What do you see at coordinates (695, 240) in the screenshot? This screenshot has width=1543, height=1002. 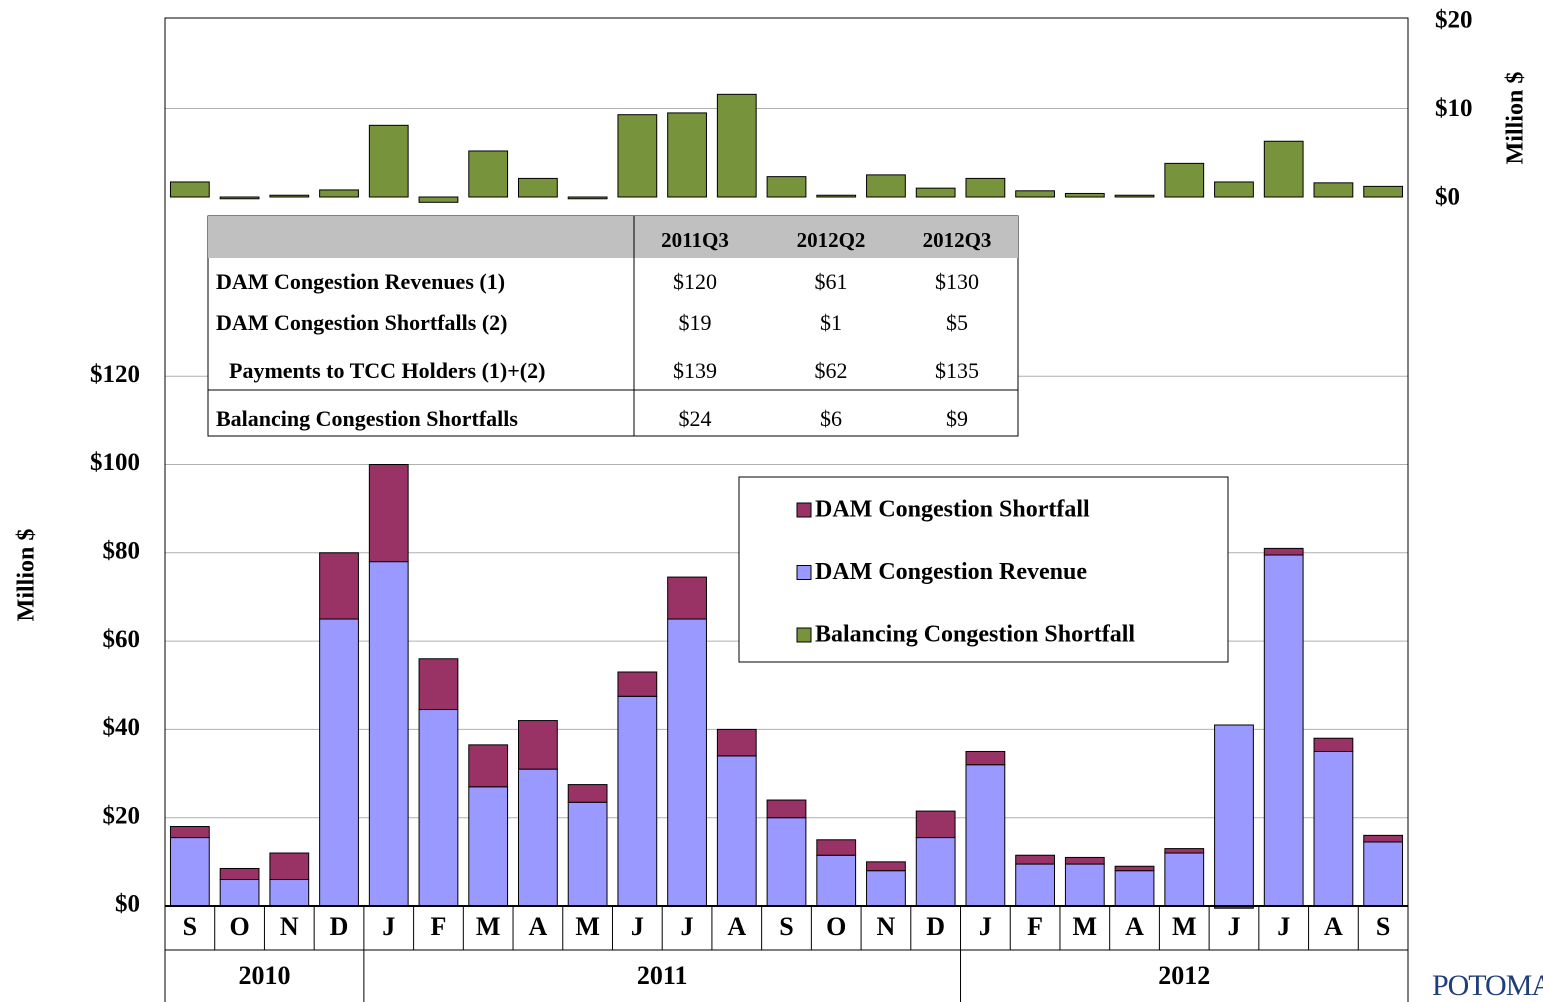 I see `table-column-header: 2011Q3` at bounding box center [695, 240].